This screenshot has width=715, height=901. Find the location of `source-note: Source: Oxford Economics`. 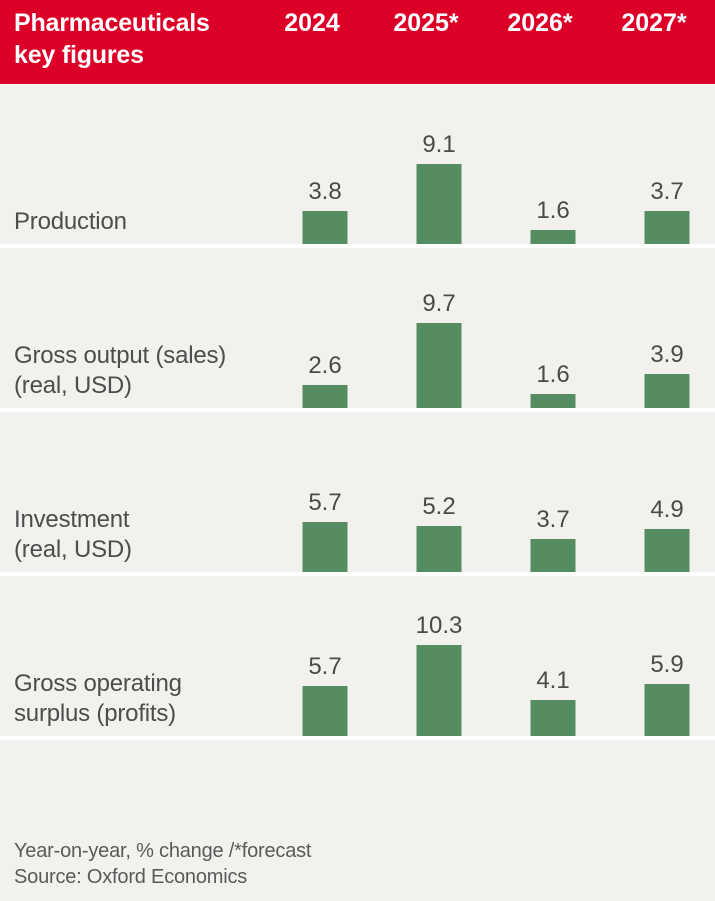

source-note: Source: Oxford Economics is located at coordinates (131, 877).